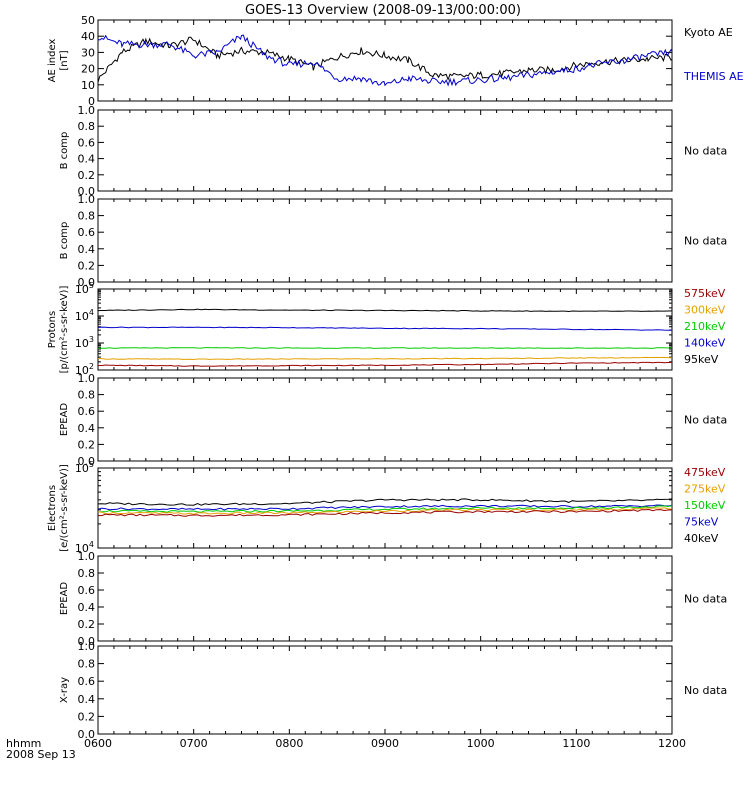 The width and height of the screenshot is (750, 800). Describe the element at coordinates (481, 743) in the screenshot. I see `x-tick-label: 1000` at that location.